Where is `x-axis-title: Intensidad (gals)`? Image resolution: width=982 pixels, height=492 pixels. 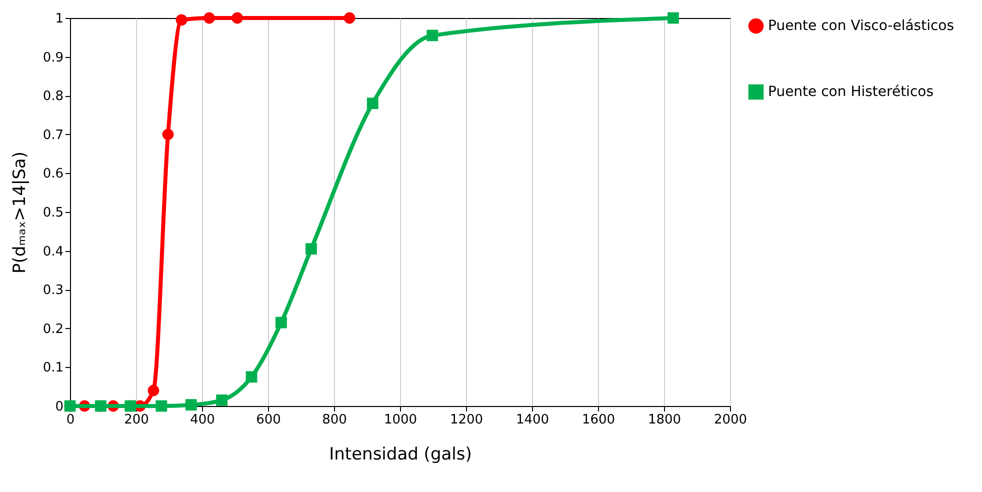 x-axis-title: Intensidad (gals) is located at coordinates (400, 454).